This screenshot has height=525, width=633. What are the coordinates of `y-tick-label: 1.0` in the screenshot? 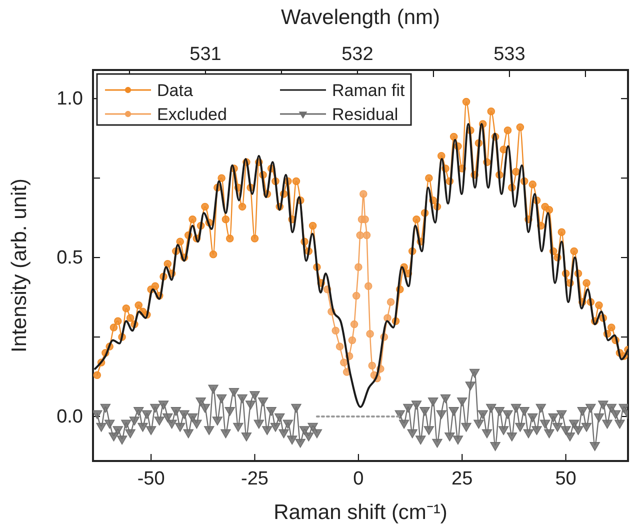 It's located at (69, 99).